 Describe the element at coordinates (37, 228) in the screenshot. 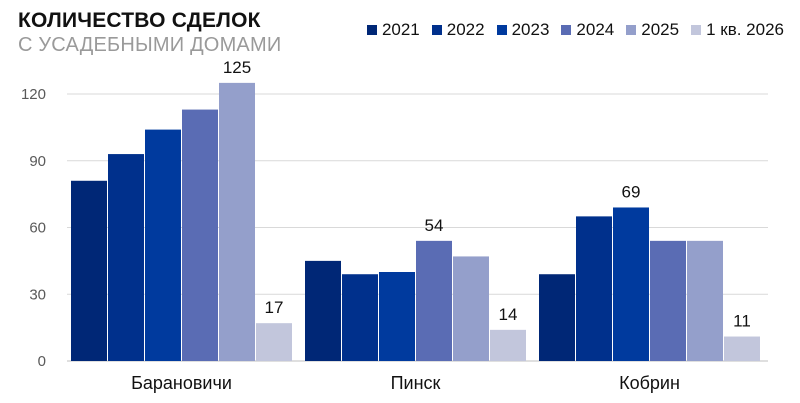

I see `y-tick-label: 60` at that location.